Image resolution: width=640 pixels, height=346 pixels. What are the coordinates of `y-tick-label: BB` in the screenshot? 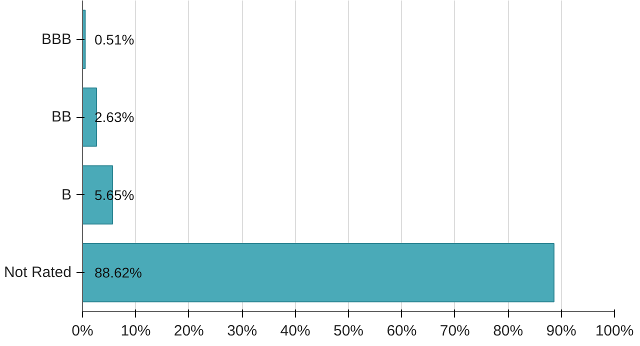 It's located at (61, 117).